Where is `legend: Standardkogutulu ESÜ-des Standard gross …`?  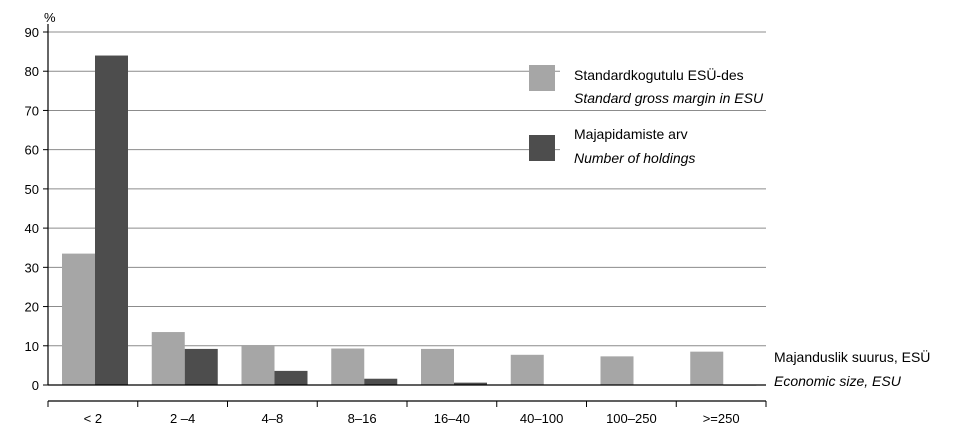
legend: Standardkogutulu ESÜ-des Standard gross … is located at coordinates (651, 114).